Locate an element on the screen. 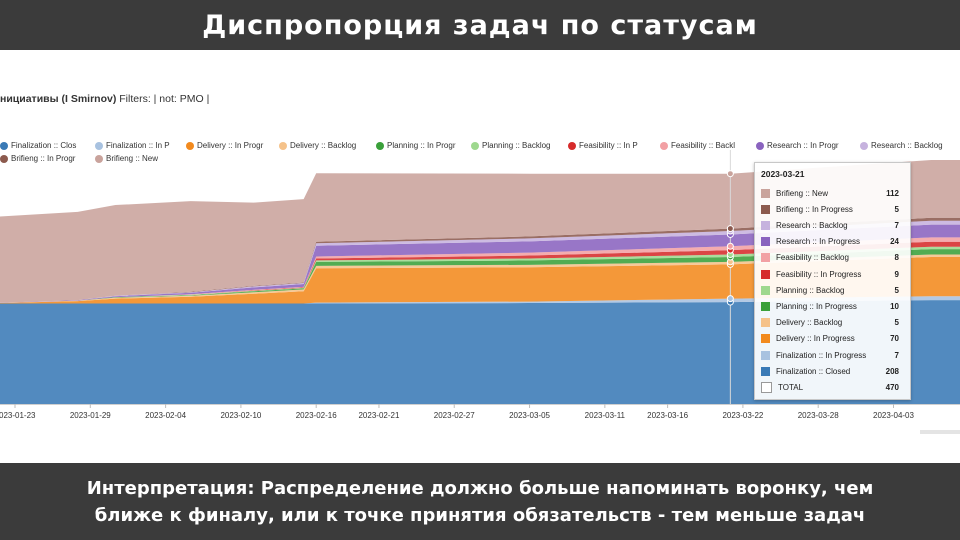  x-tick-label: 2023-02-10 is located at coordinates (240, 415).